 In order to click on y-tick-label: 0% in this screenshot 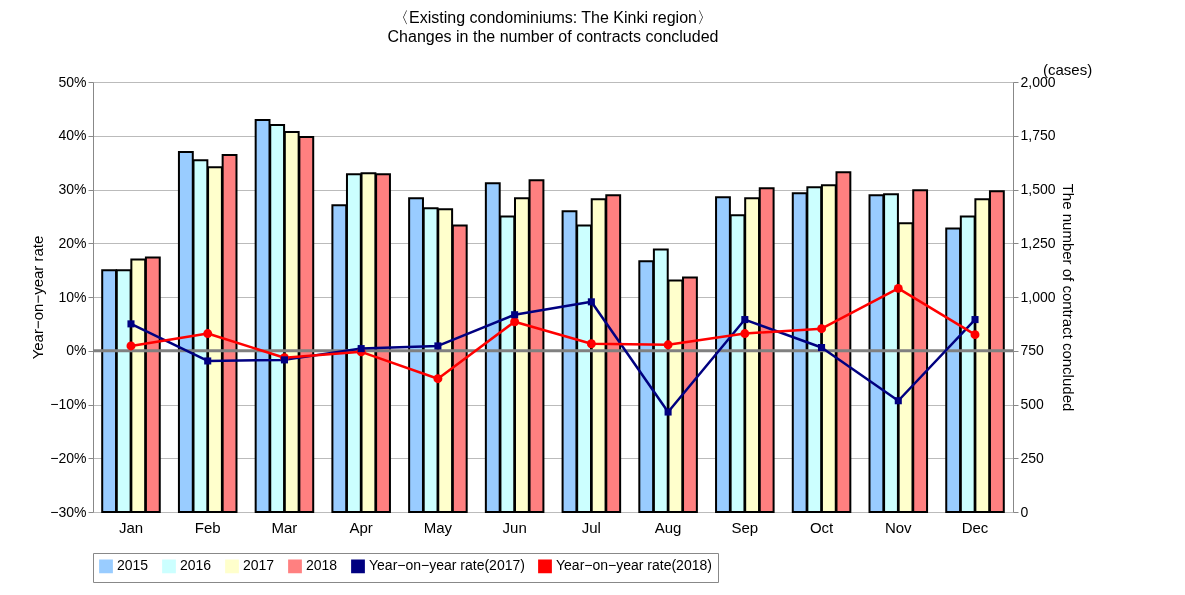, I will do `click(76, 350)`.